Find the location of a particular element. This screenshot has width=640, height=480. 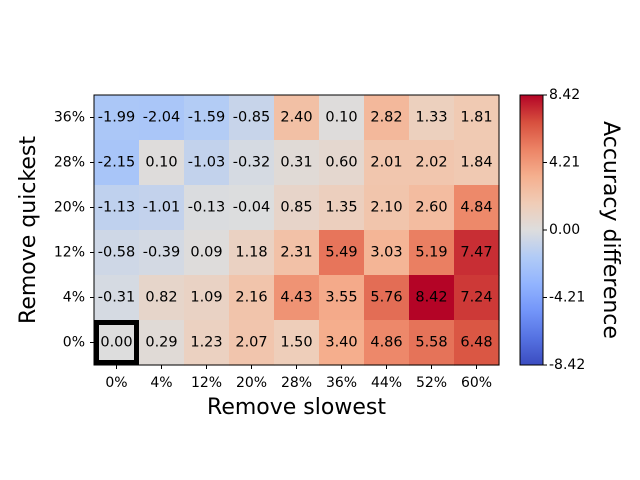

cell-value-label: 2.40 is located at coordinates (296, 118).